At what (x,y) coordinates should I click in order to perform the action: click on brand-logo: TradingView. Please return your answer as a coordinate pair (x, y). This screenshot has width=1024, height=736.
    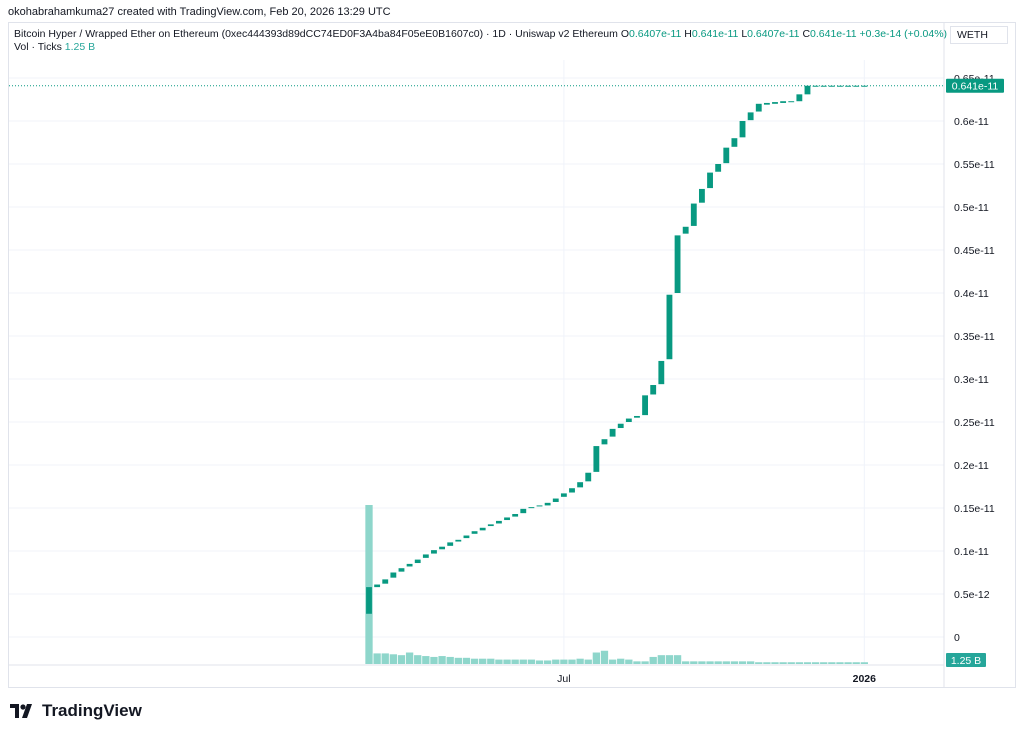
    Looking at the image, I should click on (76, 711).